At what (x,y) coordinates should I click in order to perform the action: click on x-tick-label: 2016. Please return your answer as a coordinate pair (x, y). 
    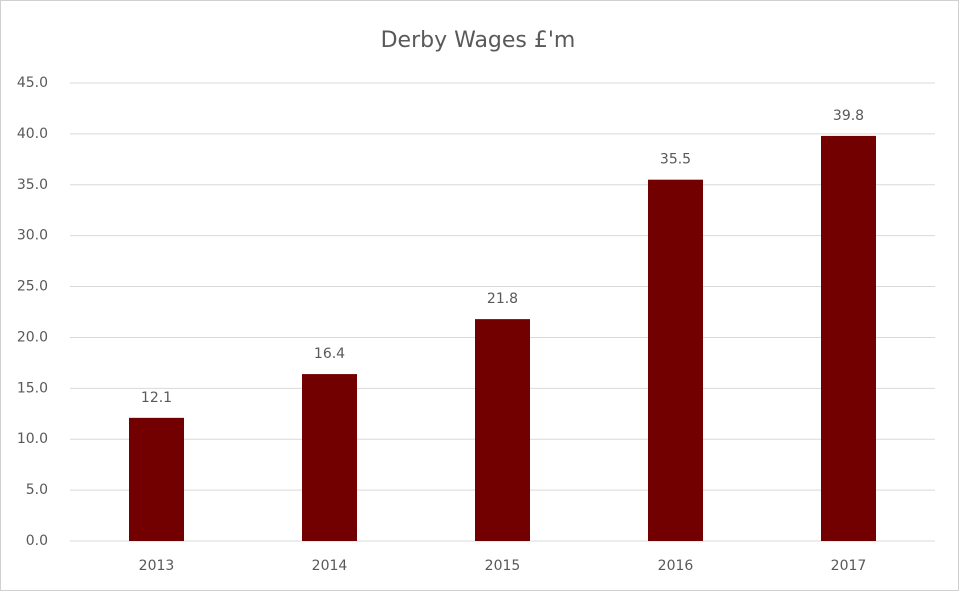
    Looking at the image, I should click on (676, 566).